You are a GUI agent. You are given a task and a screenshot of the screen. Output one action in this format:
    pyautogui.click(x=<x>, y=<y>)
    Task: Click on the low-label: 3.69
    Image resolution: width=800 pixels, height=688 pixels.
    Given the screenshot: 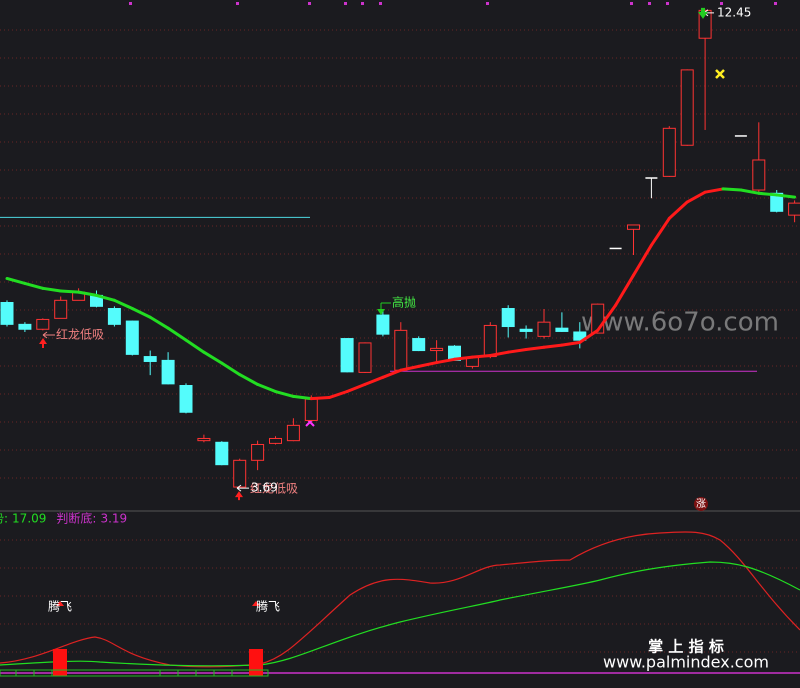 What is the action you would take?
    pyautogui.click(x=264, y=488)
    